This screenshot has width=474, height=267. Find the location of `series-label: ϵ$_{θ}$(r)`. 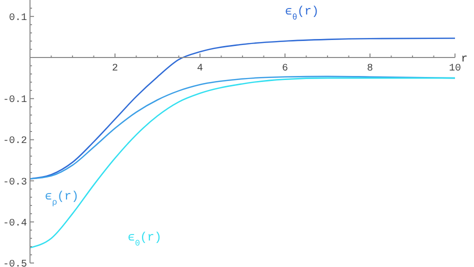

series-label: ϵ$_{θ}$(r) is located at coordinates (302, 13).